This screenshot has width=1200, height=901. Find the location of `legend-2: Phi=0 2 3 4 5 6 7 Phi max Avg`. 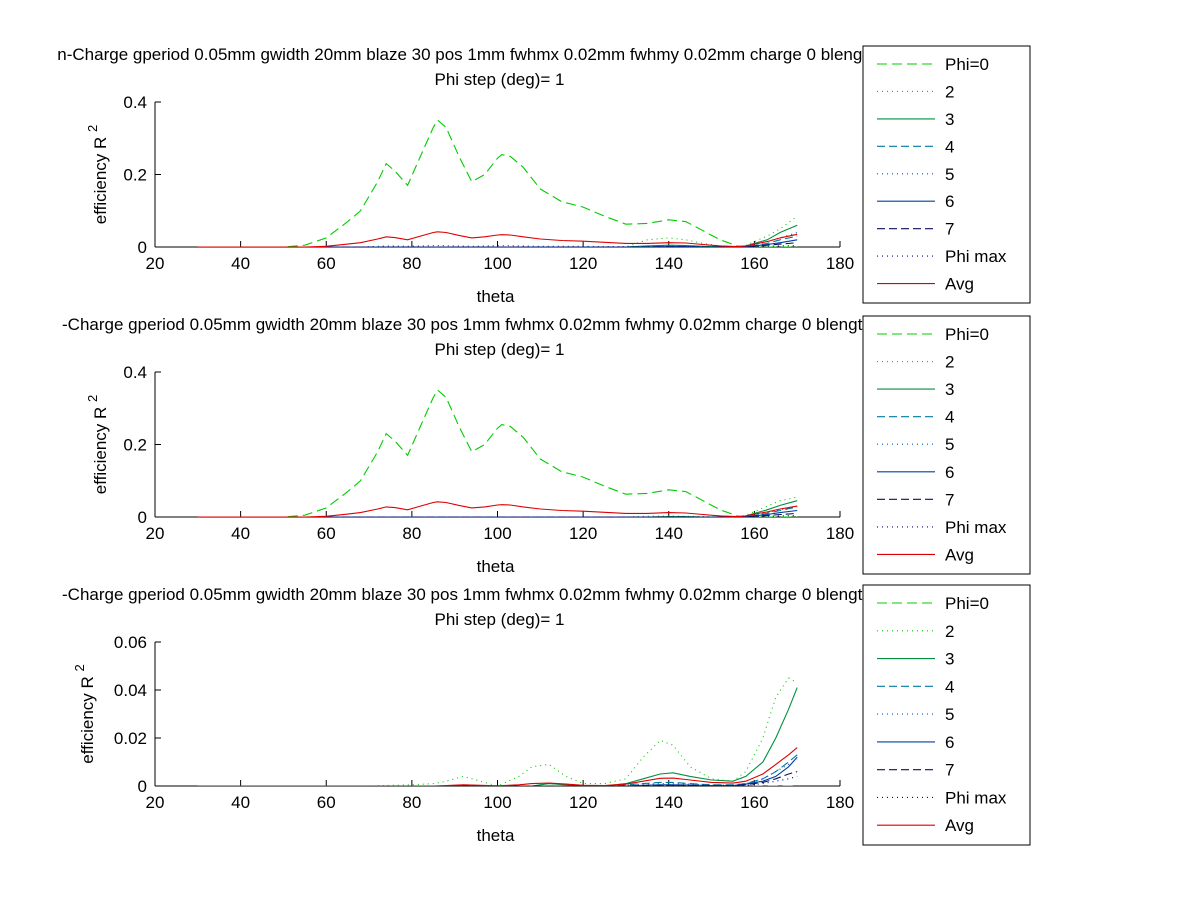

legend-2: Phi=0 2 3 4 5 6 7 Phi max Avg is located at coordinates (946, 445).